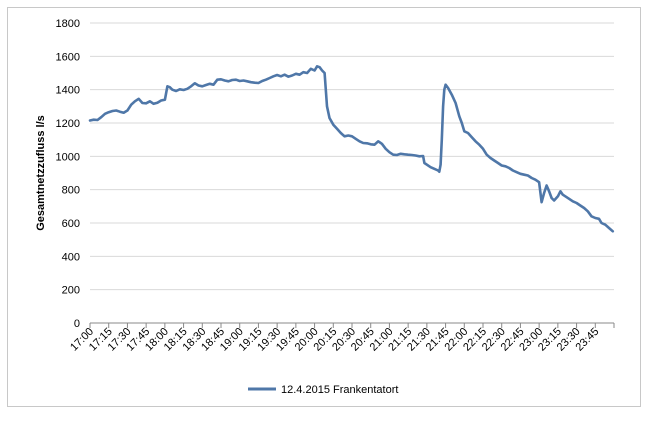  Describe the element at coordinates (68, 124) in the screenshot. I see `y-tick-label: 1200` at that location.